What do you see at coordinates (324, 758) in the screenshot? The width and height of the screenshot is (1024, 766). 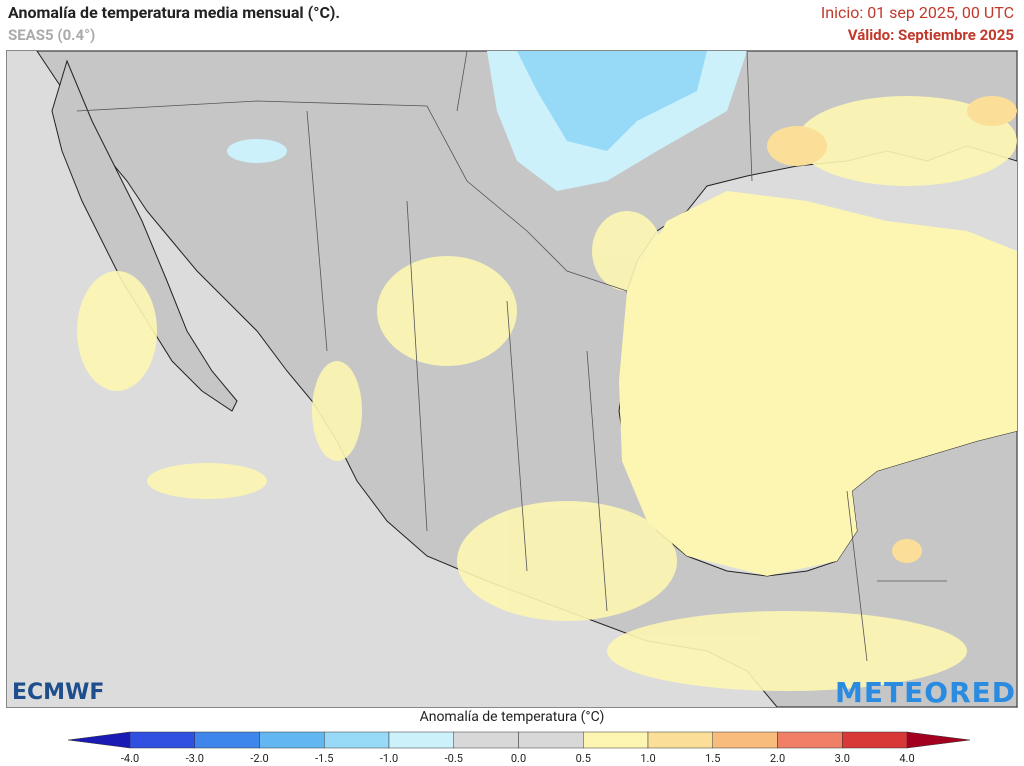 I see `colorbar-tick-label: -1.5` at bounding box center [324, 758].